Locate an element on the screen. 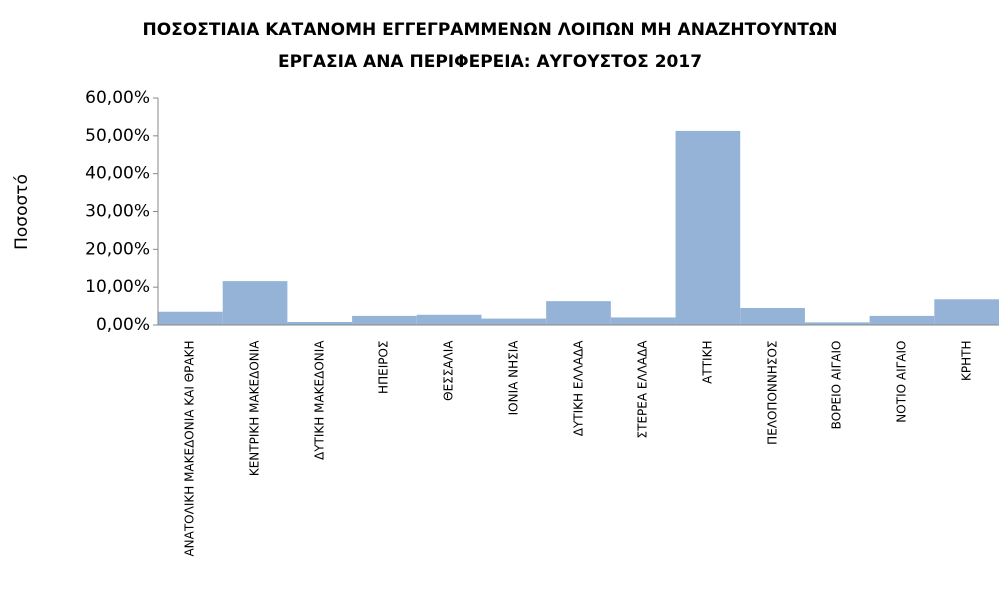 The image size is (999, 601). x-tick-label: ΔΥΤΙΚΗ ΕΛΛΑΔΑ is located at coordinates (578, 388).